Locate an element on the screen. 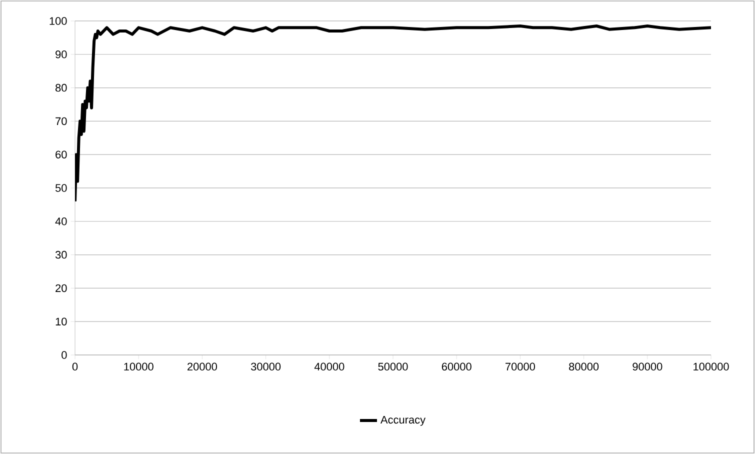  x-tick-label: 20000 is located at coordinates (202, 366).